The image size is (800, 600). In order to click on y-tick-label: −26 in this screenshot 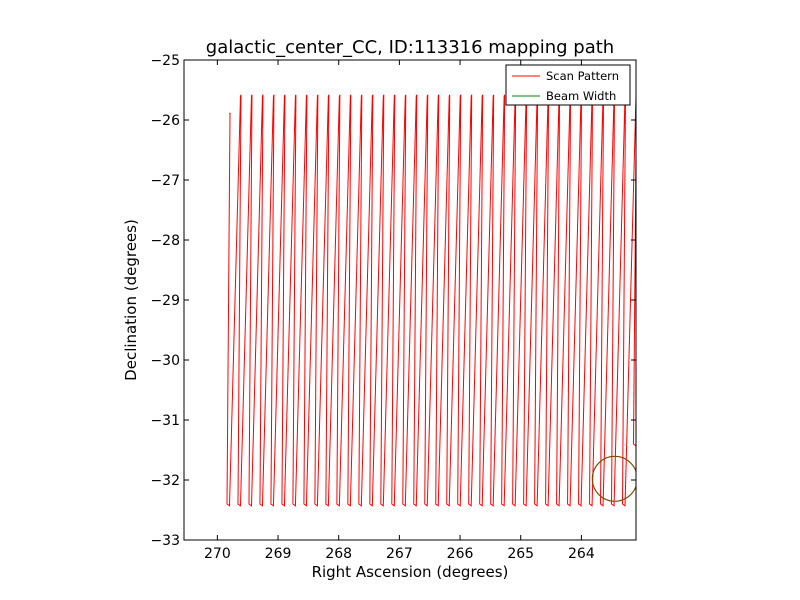, I will do `click(165, 121)`.